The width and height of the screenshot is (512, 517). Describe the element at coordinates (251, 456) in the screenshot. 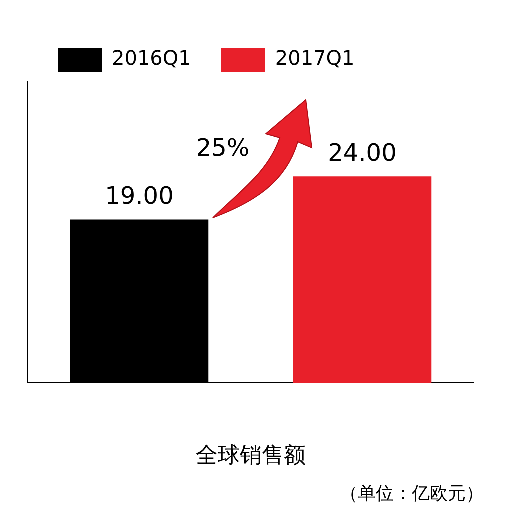

I see `x-axis-title: 全球销售额` at that location.